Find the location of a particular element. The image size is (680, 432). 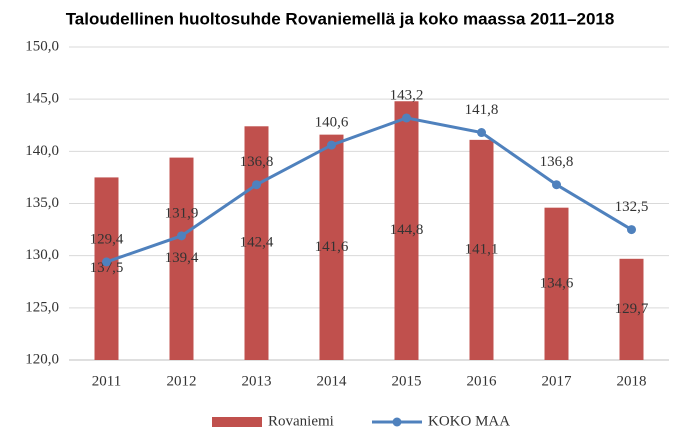

line-value-label: 132,5 is located at coordinates (632, 207).